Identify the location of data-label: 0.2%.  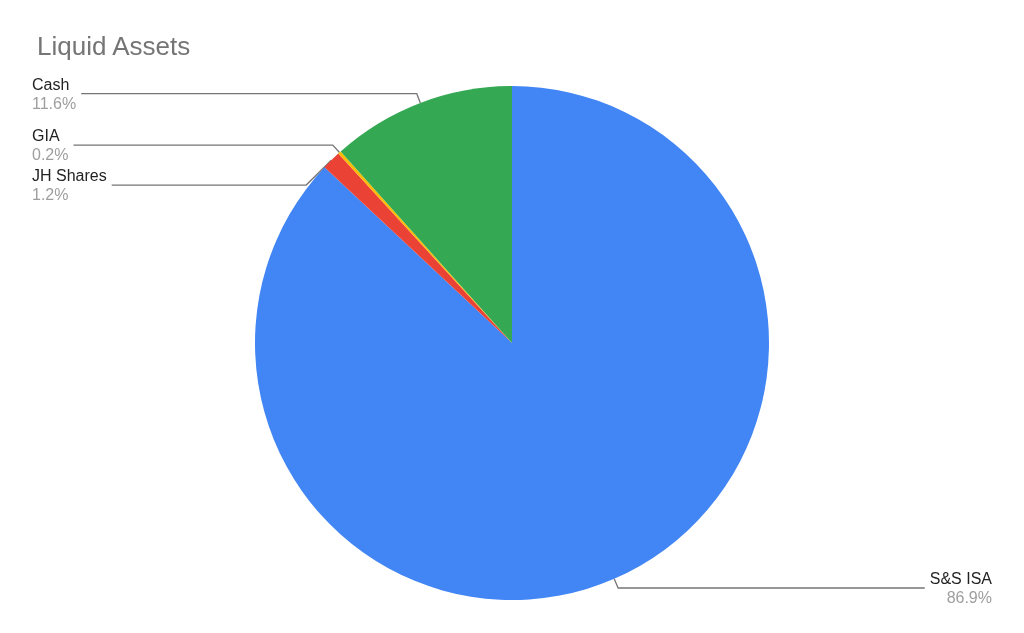
(50, 155).